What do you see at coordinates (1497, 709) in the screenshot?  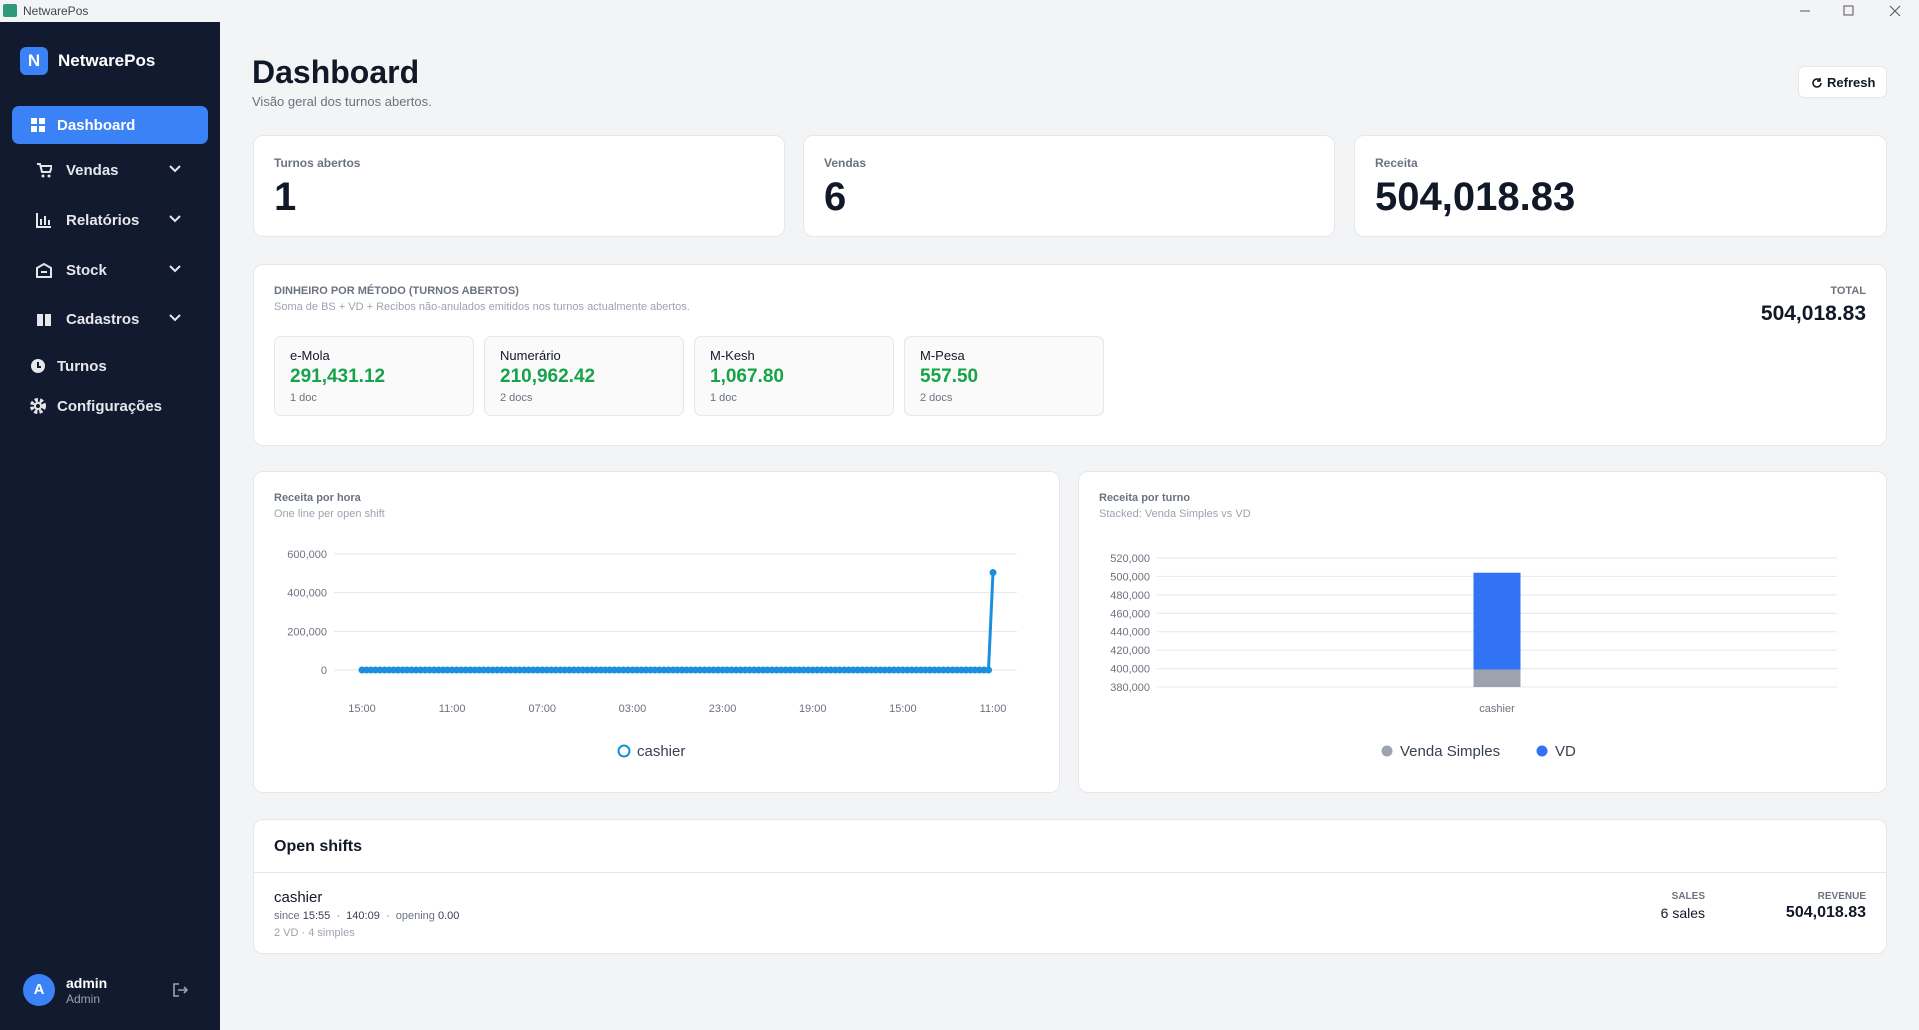 I see `x-tick-label: cashier` at bounding box center [1497, 709].